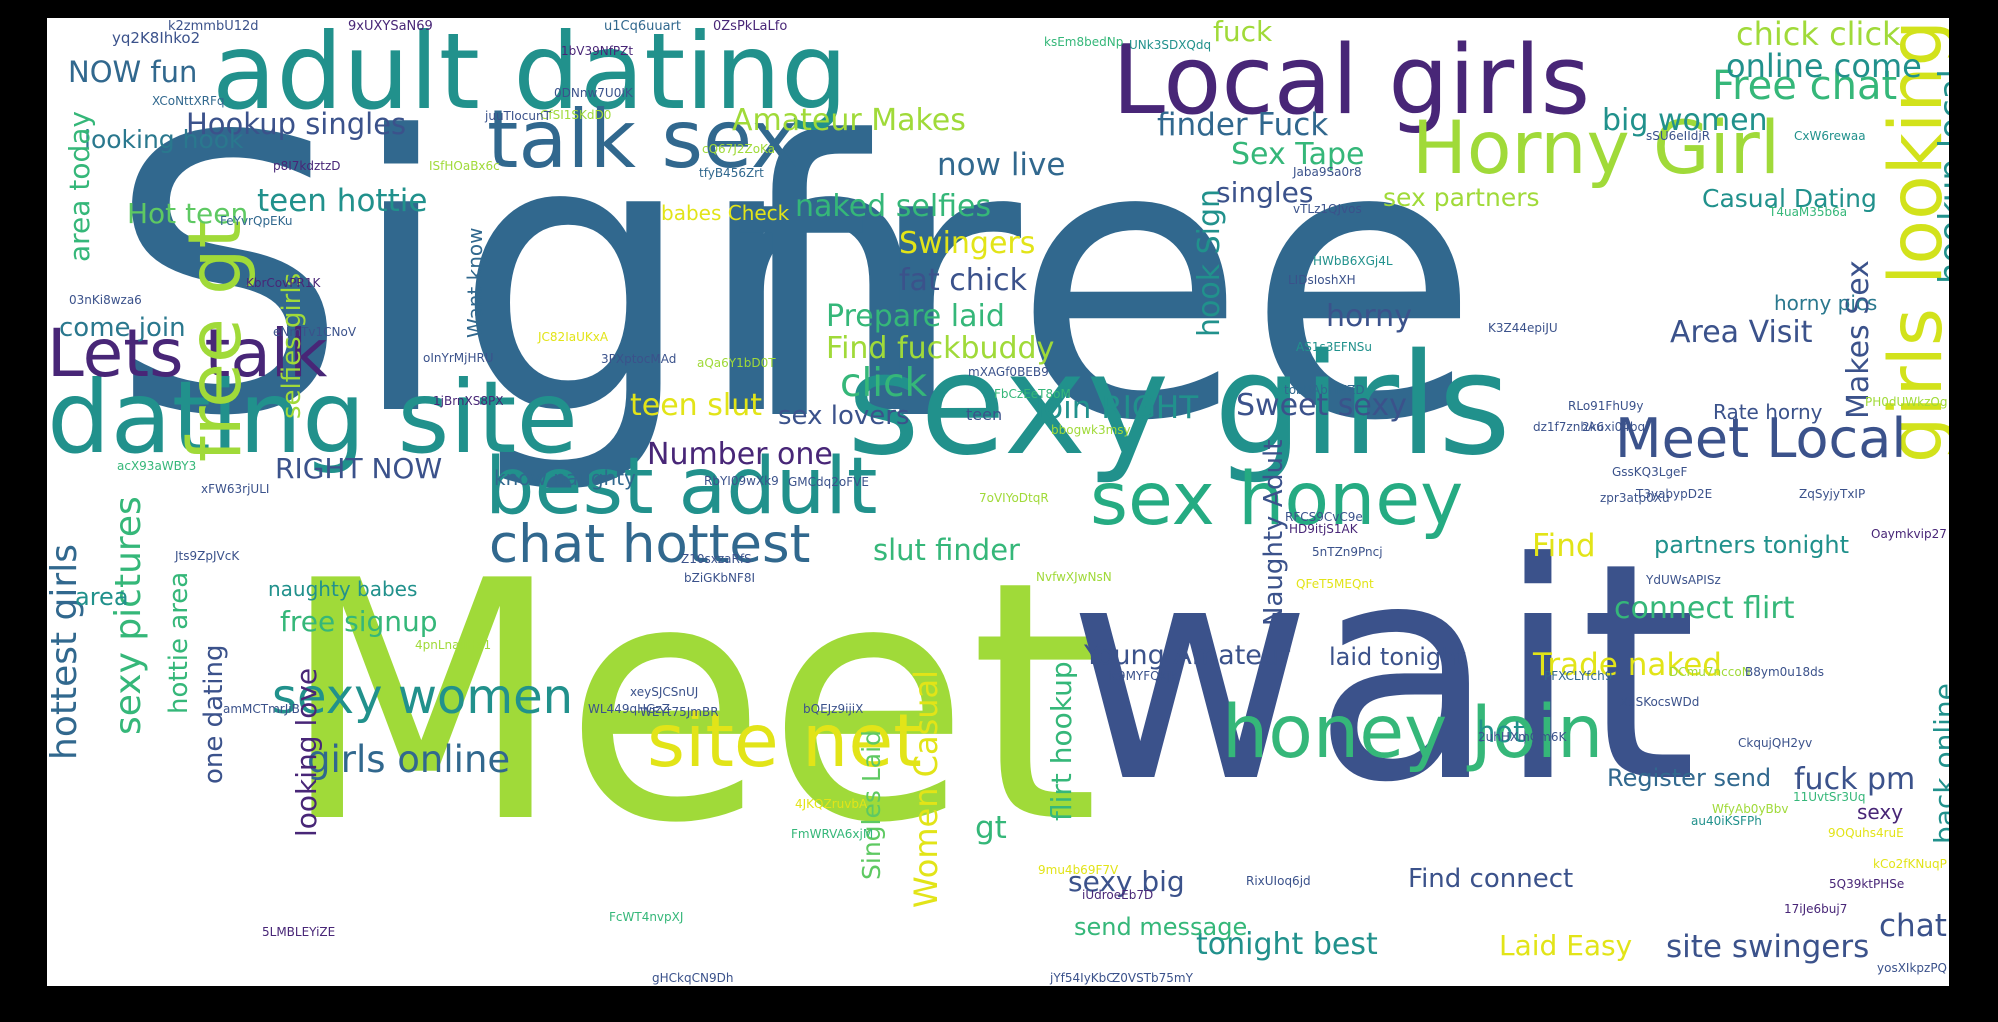 The width and height of the screenshot is (1998, 1022). I want to click on cloud-word: juuTIocunT, so click(518, 116).